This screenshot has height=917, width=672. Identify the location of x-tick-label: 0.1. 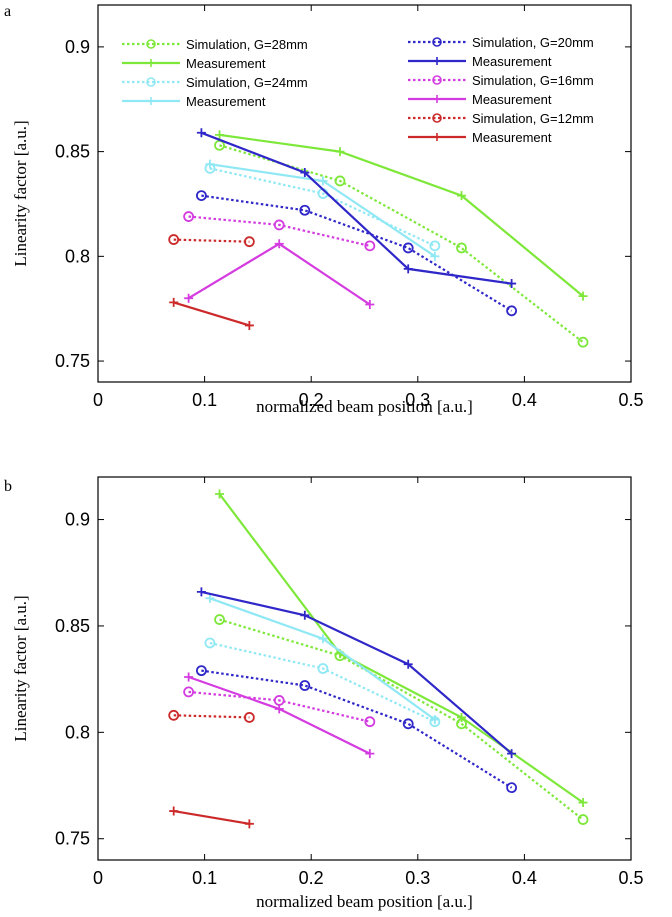
(204, 400).